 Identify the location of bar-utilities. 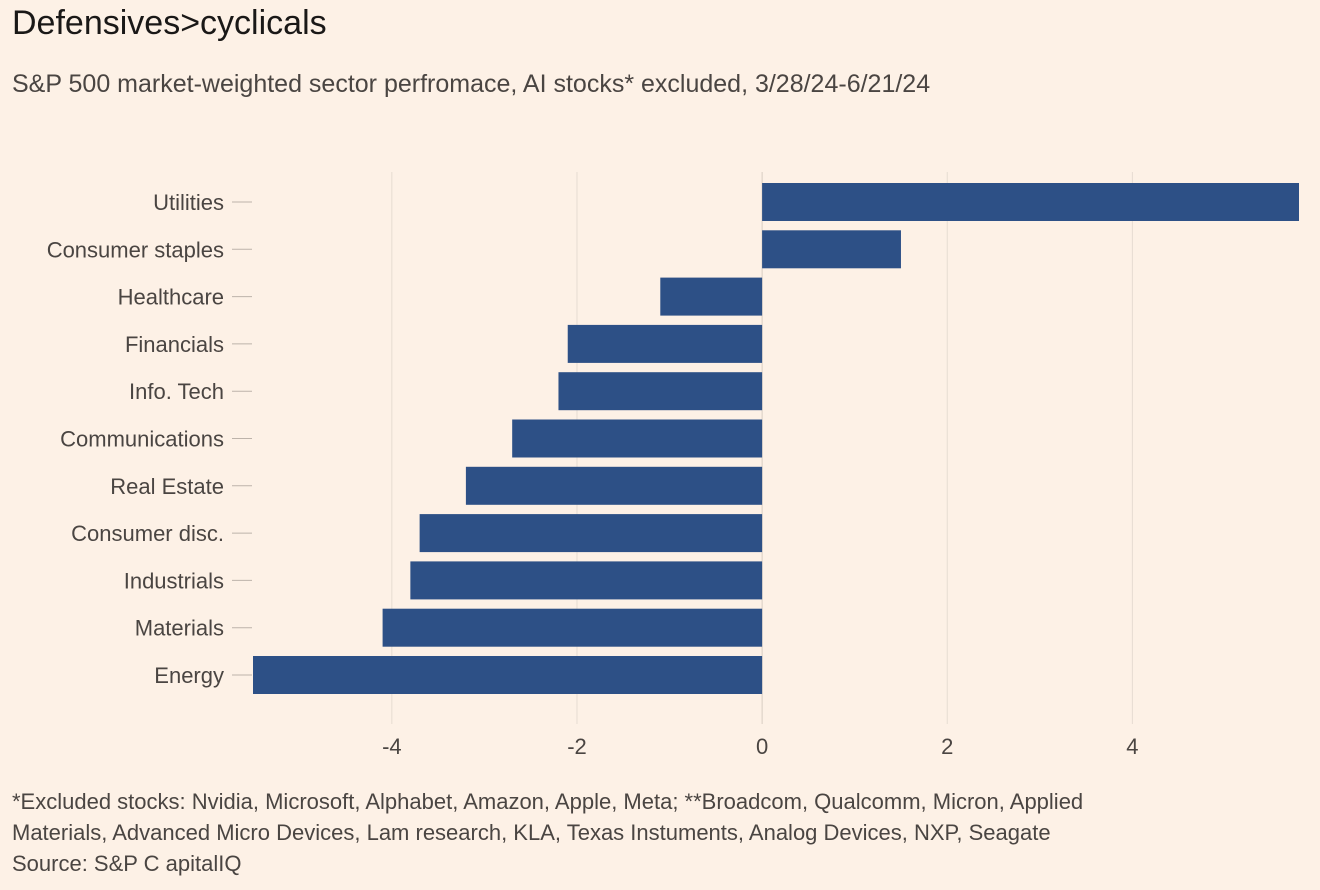
(1030, 202).